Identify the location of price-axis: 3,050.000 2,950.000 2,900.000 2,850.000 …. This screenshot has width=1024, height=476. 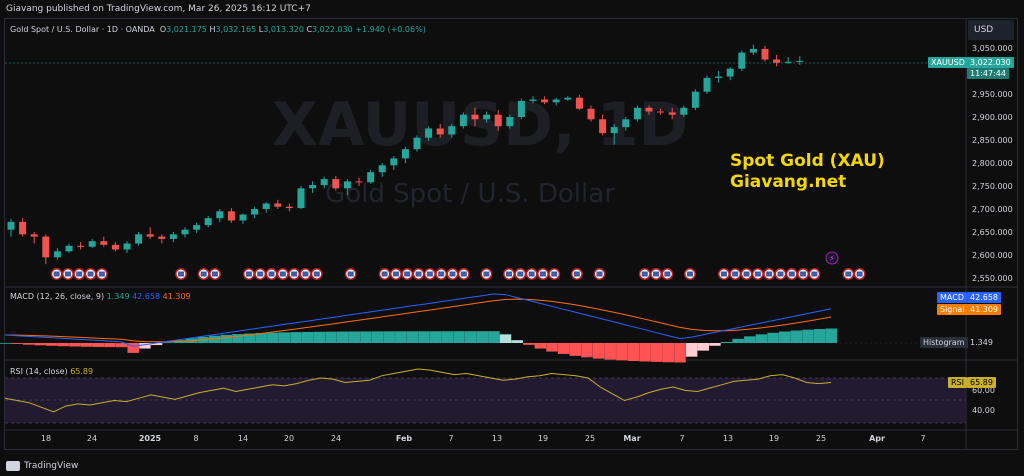
(992, 163).